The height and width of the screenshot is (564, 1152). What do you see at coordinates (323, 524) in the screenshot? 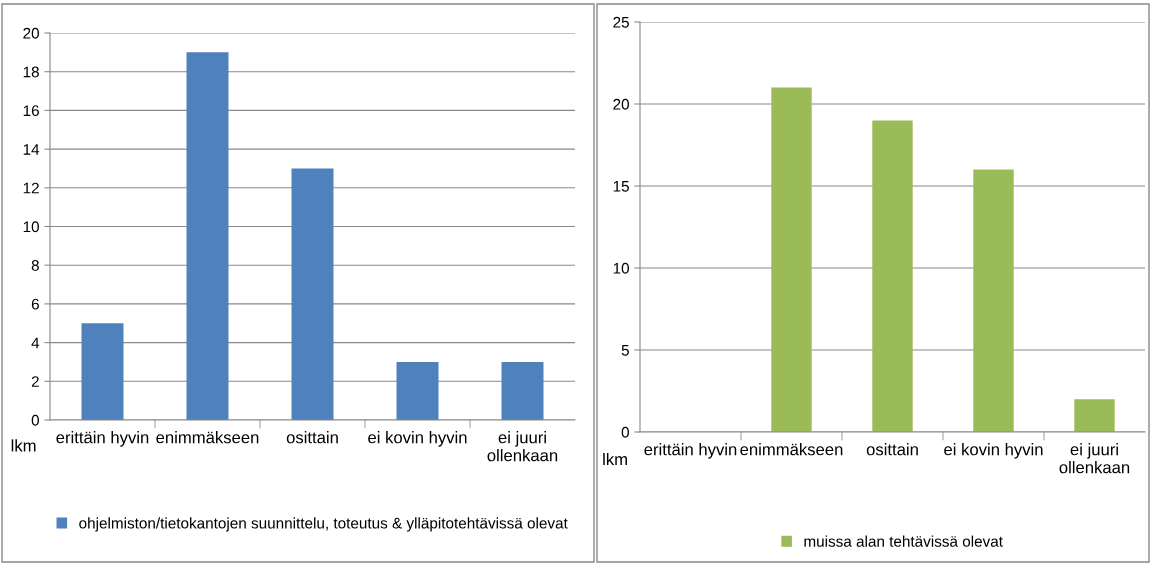
I see `legend-label: ohjelmiston/tietokantojen suunnittelu, toteutus & ylläpitotehtävissä olevat` at bounding box center [323, 524].